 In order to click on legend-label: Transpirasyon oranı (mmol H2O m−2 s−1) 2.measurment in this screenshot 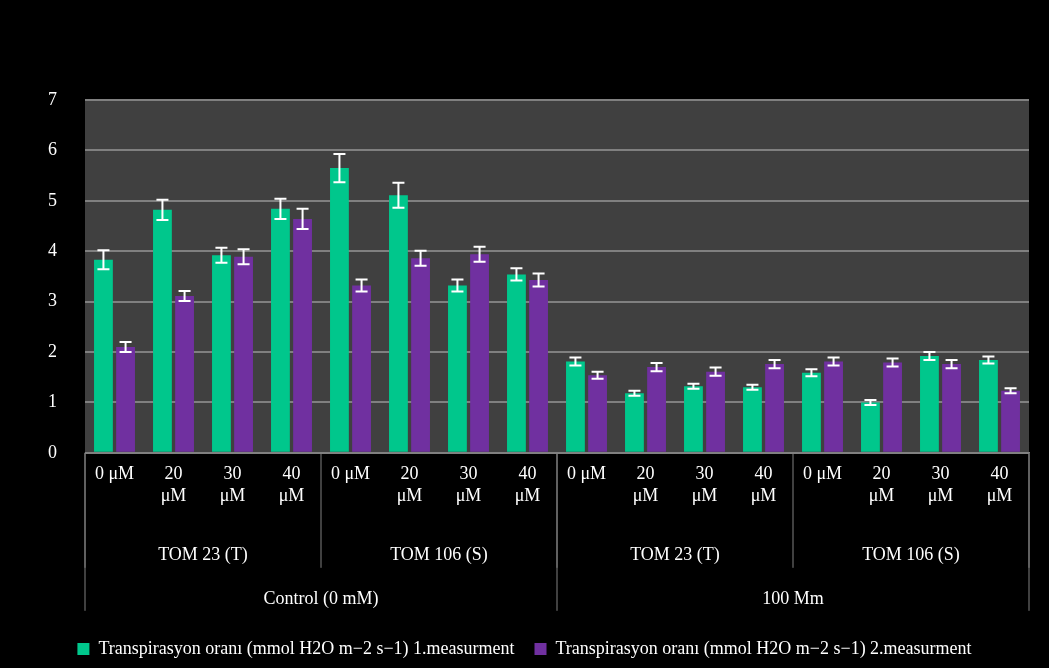, I will do `click(763, 648)`.